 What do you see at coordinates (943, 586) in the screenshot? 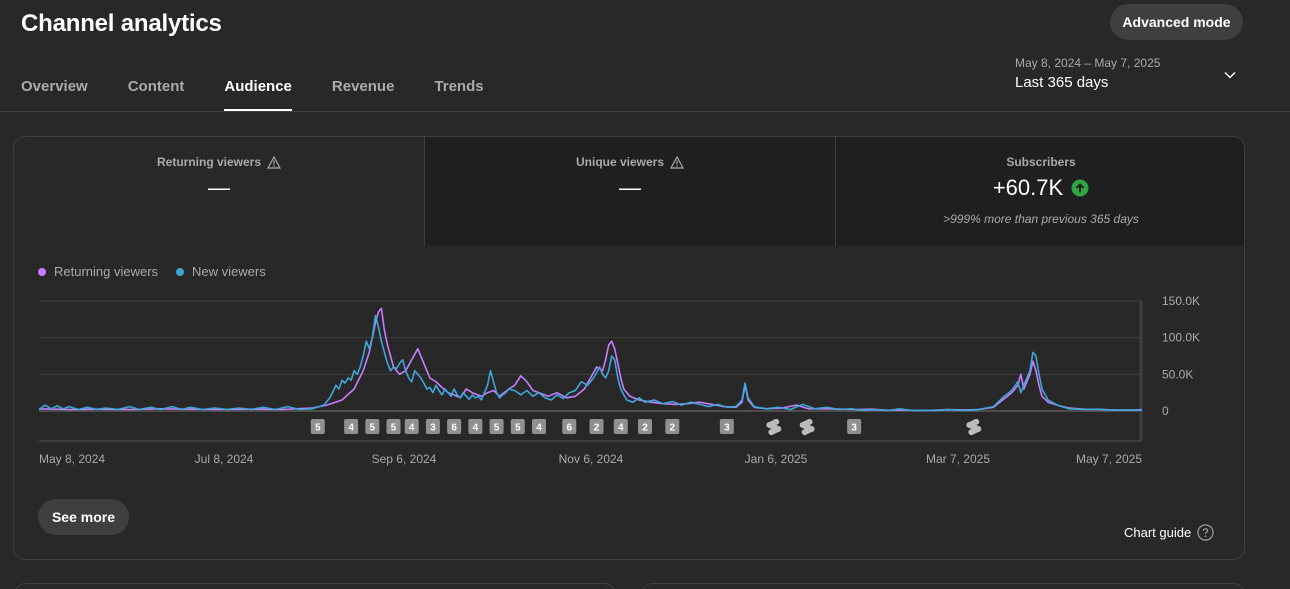
I see `secondary-card-right` at bounding box center [943, 586].